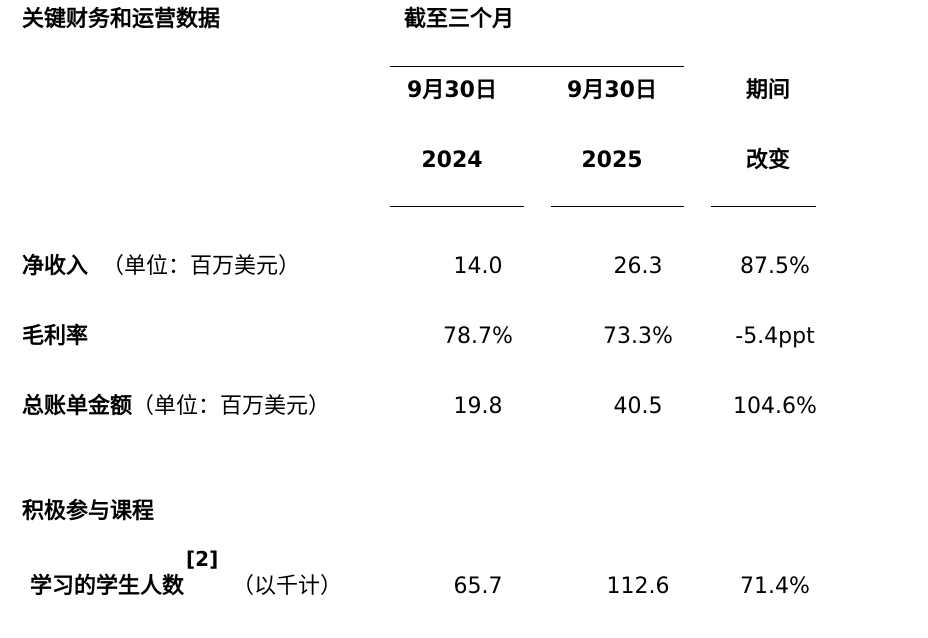 Image resolution: width=928 pixels, height=638 pixels. I want to click on section-title: 积极参与课程, so click(88, 511).